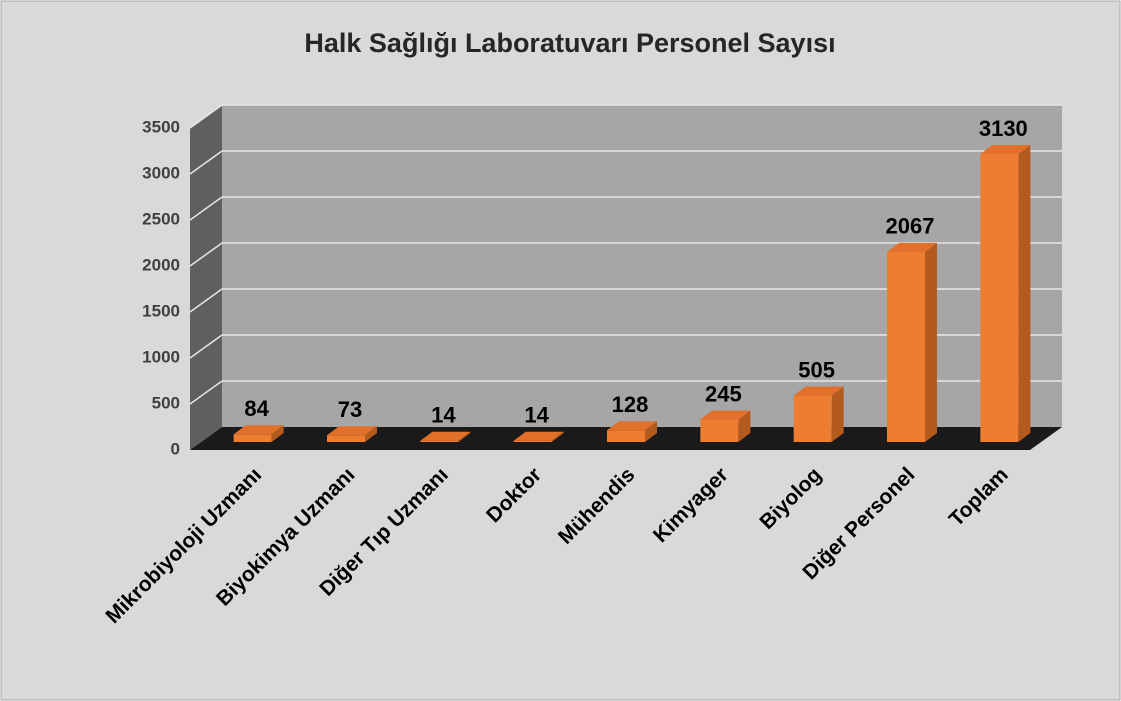 This screenshot has height=701, width=1121. I want to click on side-wall, so click(206, 277).